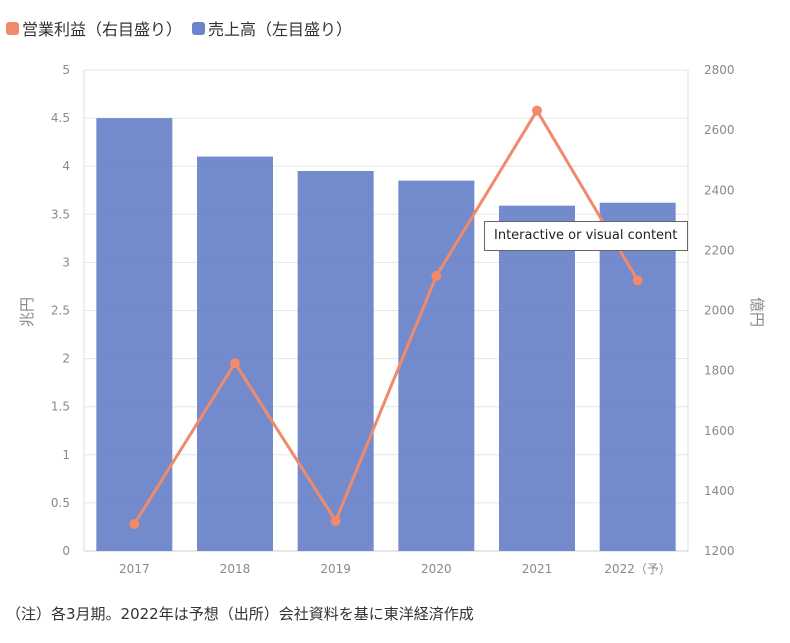 The height and width of the screenshot is (643, 790). What do you see at coordinates (66, 455) in the screenshot?
I see `y-tick-label: 1` at bounding box center [66, 455].